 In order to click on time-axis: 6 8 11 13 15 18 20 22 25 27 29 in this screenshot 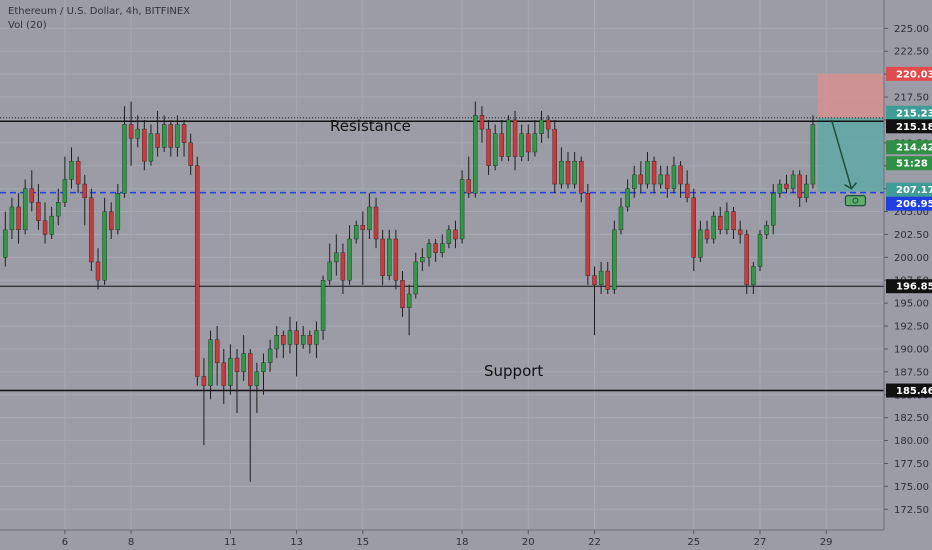, I will do `click(442, 538)`.